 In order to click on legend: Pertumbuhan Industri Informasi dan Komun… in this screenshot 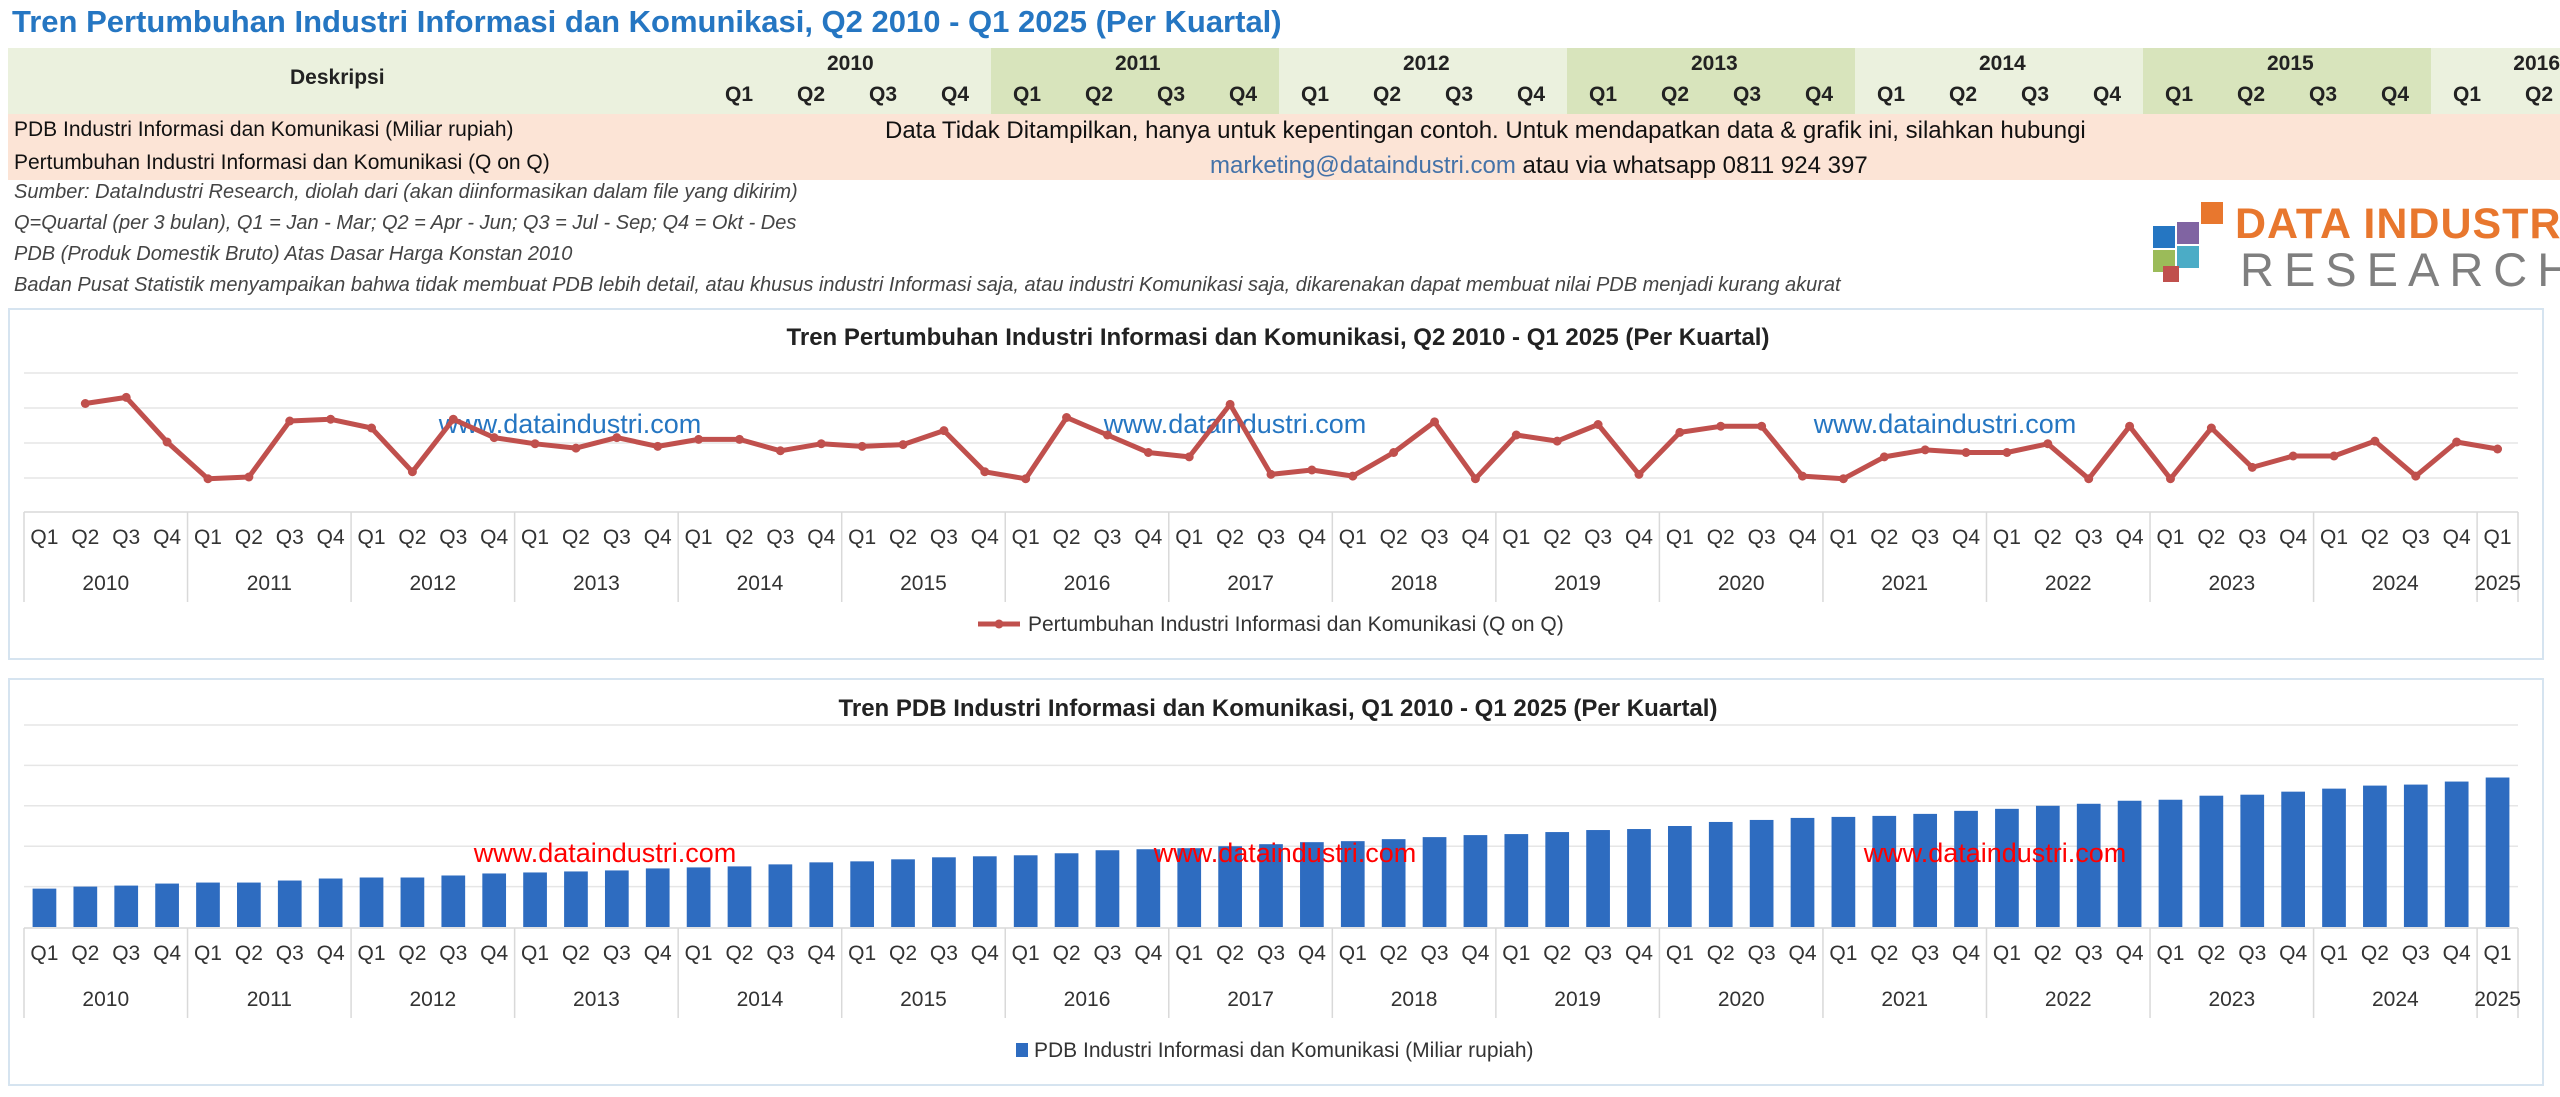, I will do `click(1271, 624)`.